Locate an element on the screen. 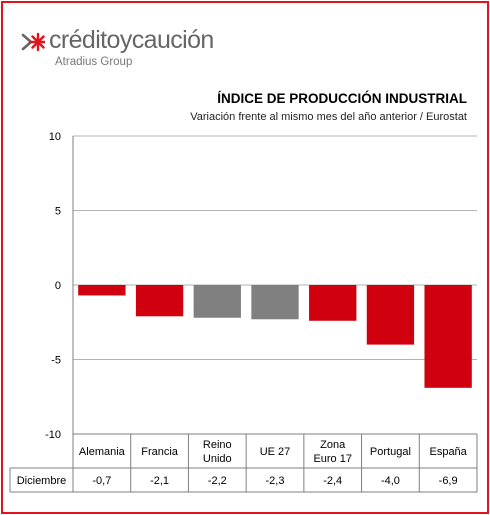 The width and height of the screenshot is (490, 515). table-value-label: -0,7 is located at coordinates (101, 481).